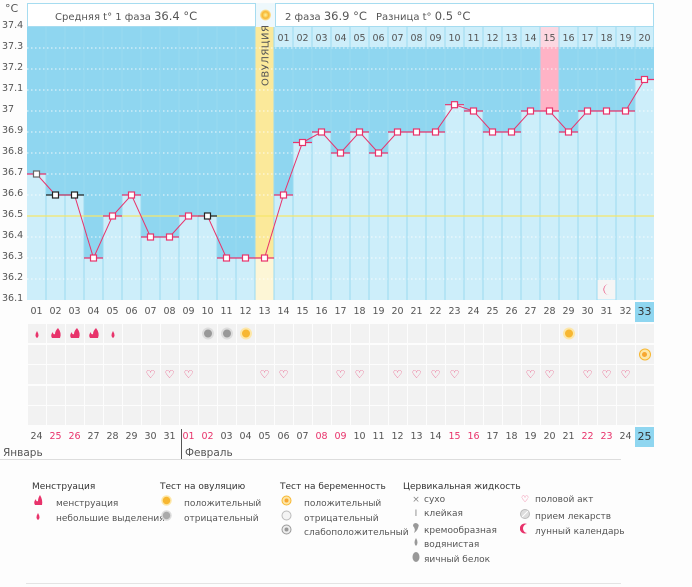 The width and height of the screenshot is (692, 587). Describe the element at coordinates (340, 311) in the screenshot. I see `cycle-day-label: 17` at that location.